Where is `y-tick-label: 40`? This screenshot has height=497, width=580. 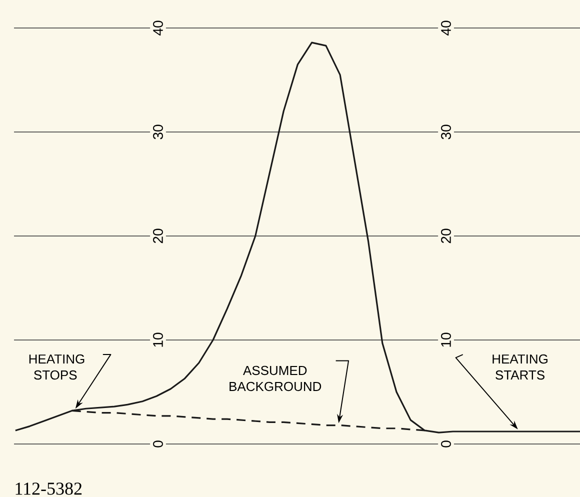 y-tick-label: 40 is located at coordinates (158, 28).